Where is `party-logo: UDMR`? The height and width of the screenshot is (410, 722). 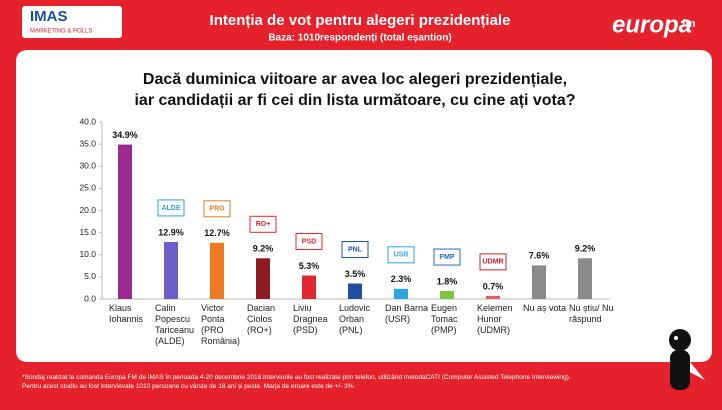
party-logo: UDMR is located at coordinates (493, 262).